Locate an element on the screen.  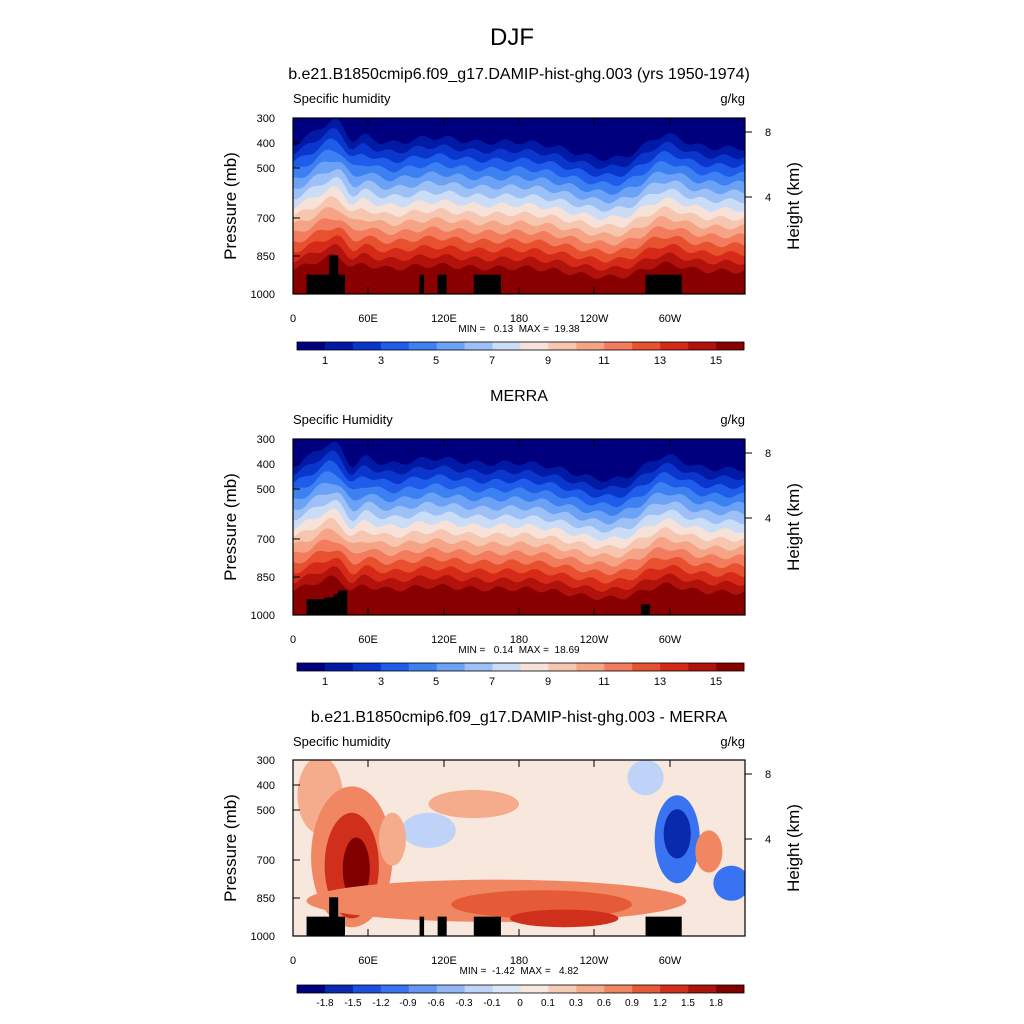
y-tick-label: 300 is located at coordinates (266, 761).